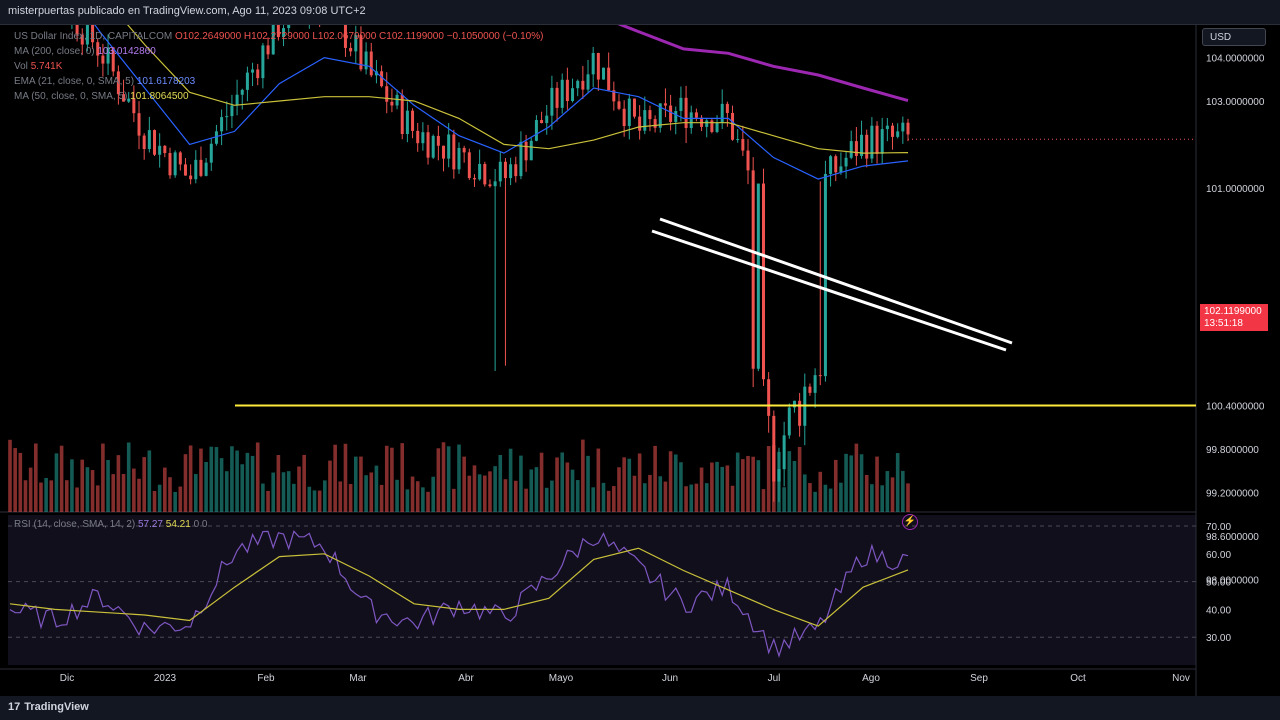  Describe the element at coordinates (1235, 102) in the screenshot. I see `price-axis-label: 103.0000000` at that location.